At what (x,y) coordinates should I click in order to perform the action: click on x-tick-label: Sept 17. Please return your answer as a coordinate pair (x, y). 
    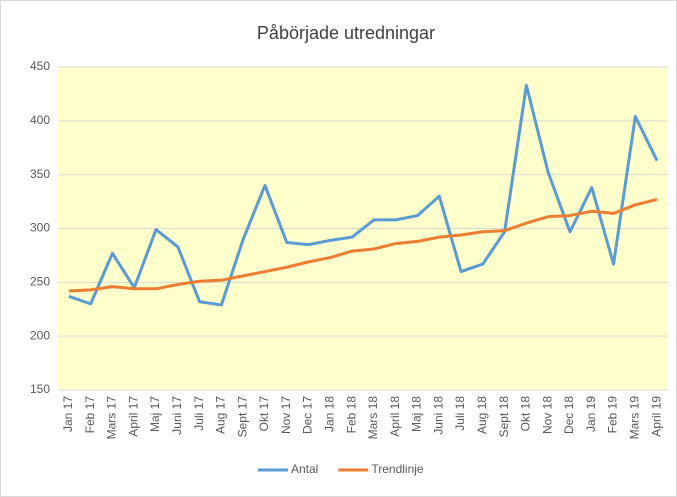
    Looking at the image, I should click on (242, 417).